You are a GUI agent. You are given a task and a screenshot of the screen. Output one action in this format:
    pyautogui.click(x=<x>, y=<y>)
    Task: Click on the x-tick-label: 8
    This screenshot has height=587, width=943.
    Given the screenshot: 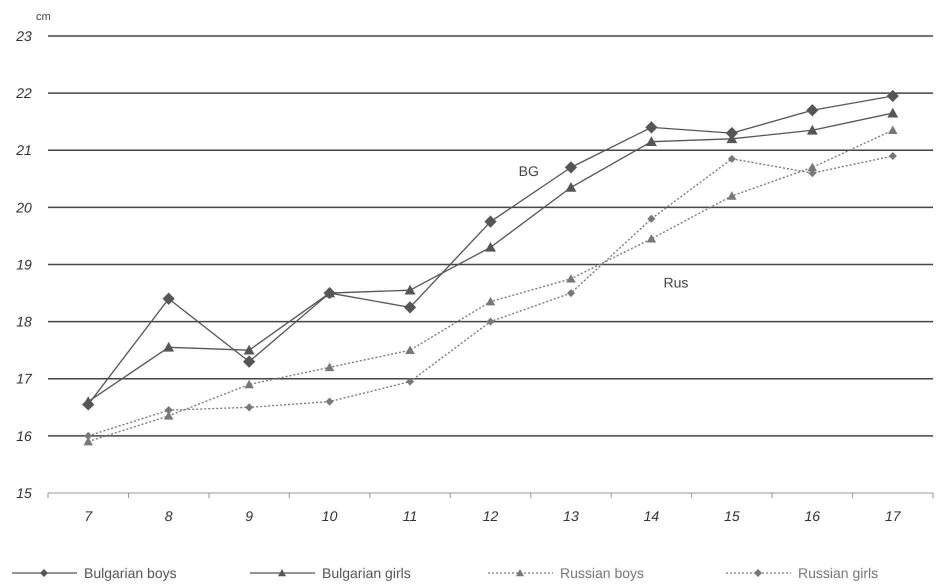 What is the action you would take?
    pyautogui.click(x=168, y=516)
    